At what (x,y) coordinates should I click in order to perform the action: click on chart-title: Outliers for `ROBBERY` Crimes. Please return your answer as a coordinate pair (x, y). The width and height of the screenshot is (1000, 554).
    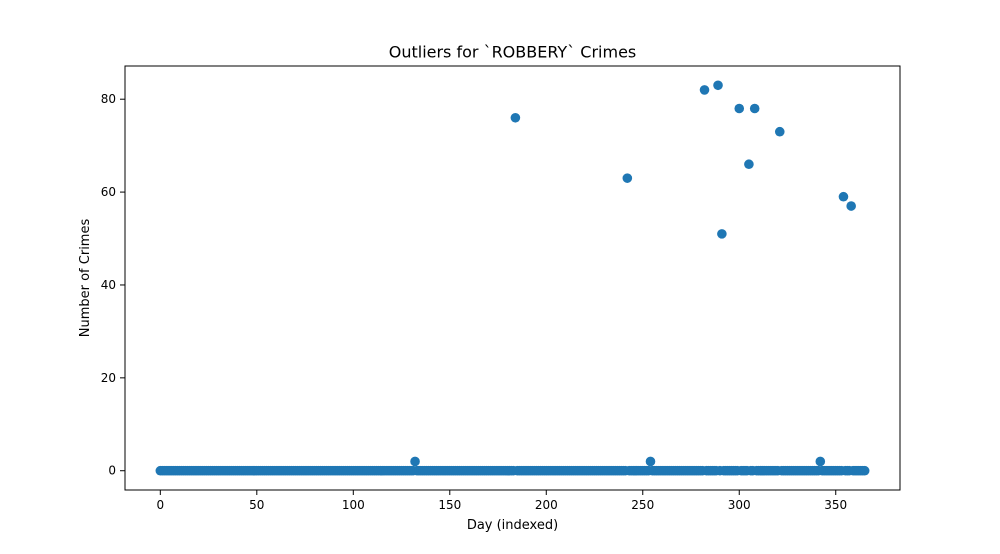
    Looking at the image, I should click on (513, 52).